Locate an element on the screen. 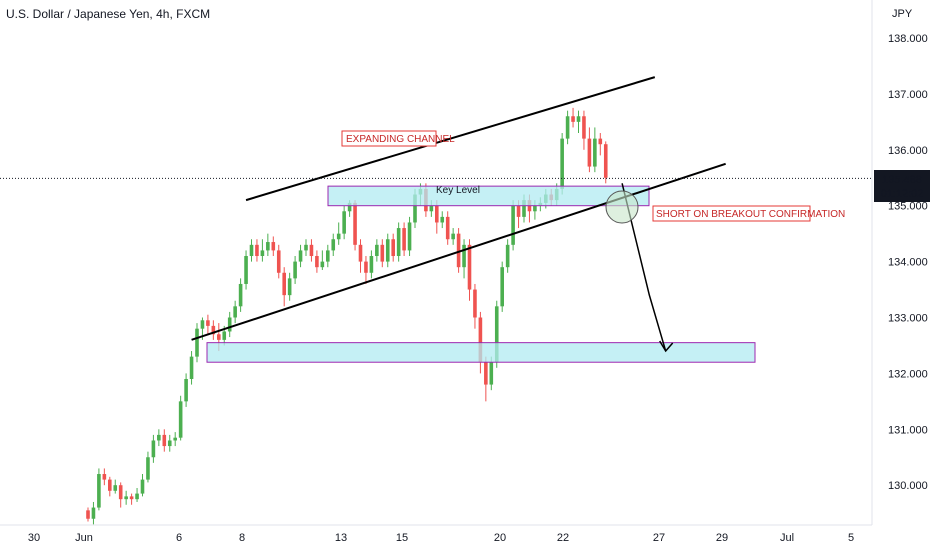 The image size is (932, 550). short-label-text: SHORT ON BREAKOUT CONFIRMATION is located at coordinates (750, 214).